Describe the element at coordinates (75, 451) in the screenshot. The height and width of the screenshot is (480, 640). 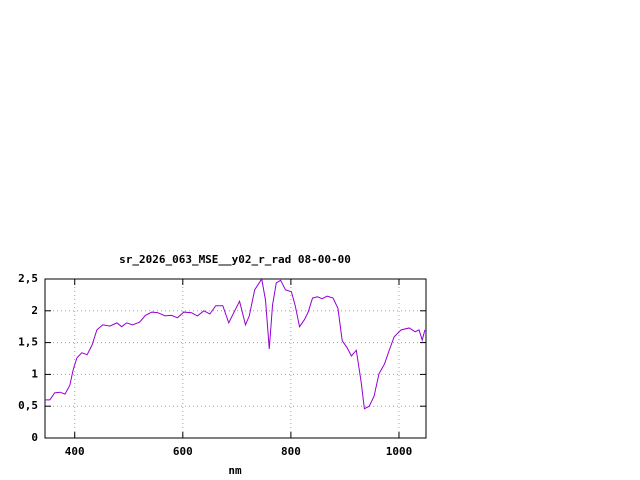
I see `x-tick-label: 400` at that location.